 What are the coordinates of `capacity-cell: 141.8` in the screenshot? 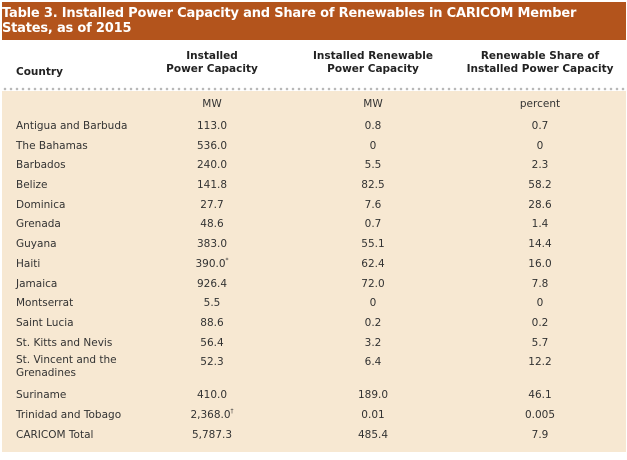 It's located at (212, 185).